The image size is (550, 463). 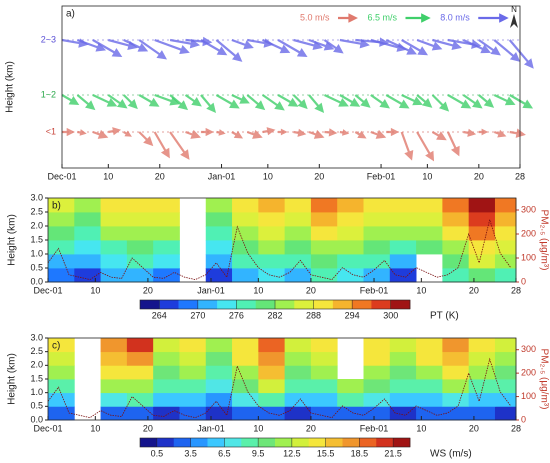 I want to click on legend-arrow, so click(x=348, y=18).